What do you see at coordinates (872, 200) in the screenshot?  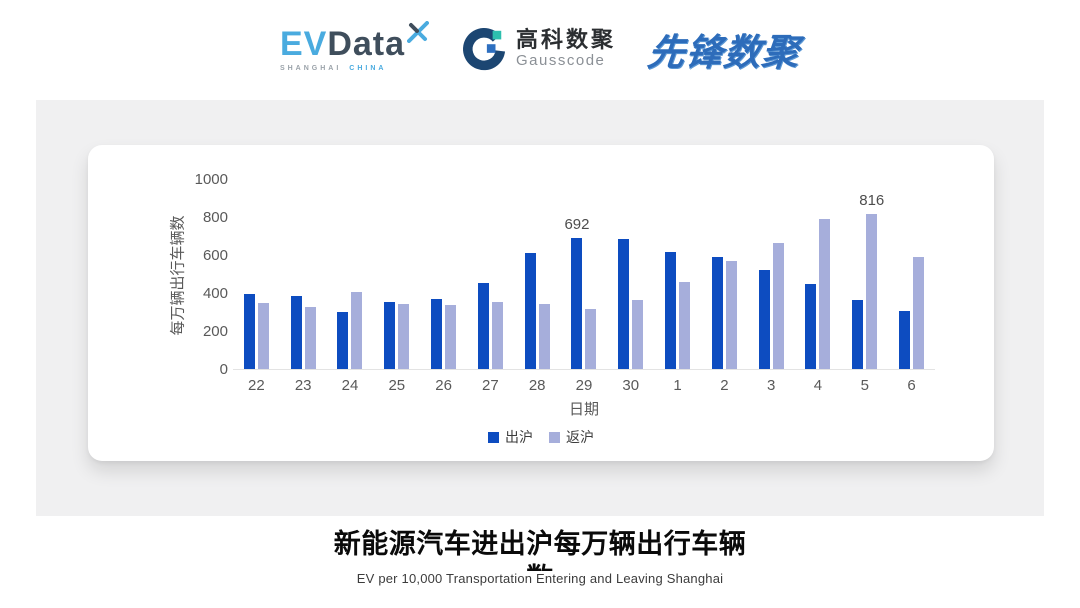 I see `data-label: 816` at bounding box center [872, 200].